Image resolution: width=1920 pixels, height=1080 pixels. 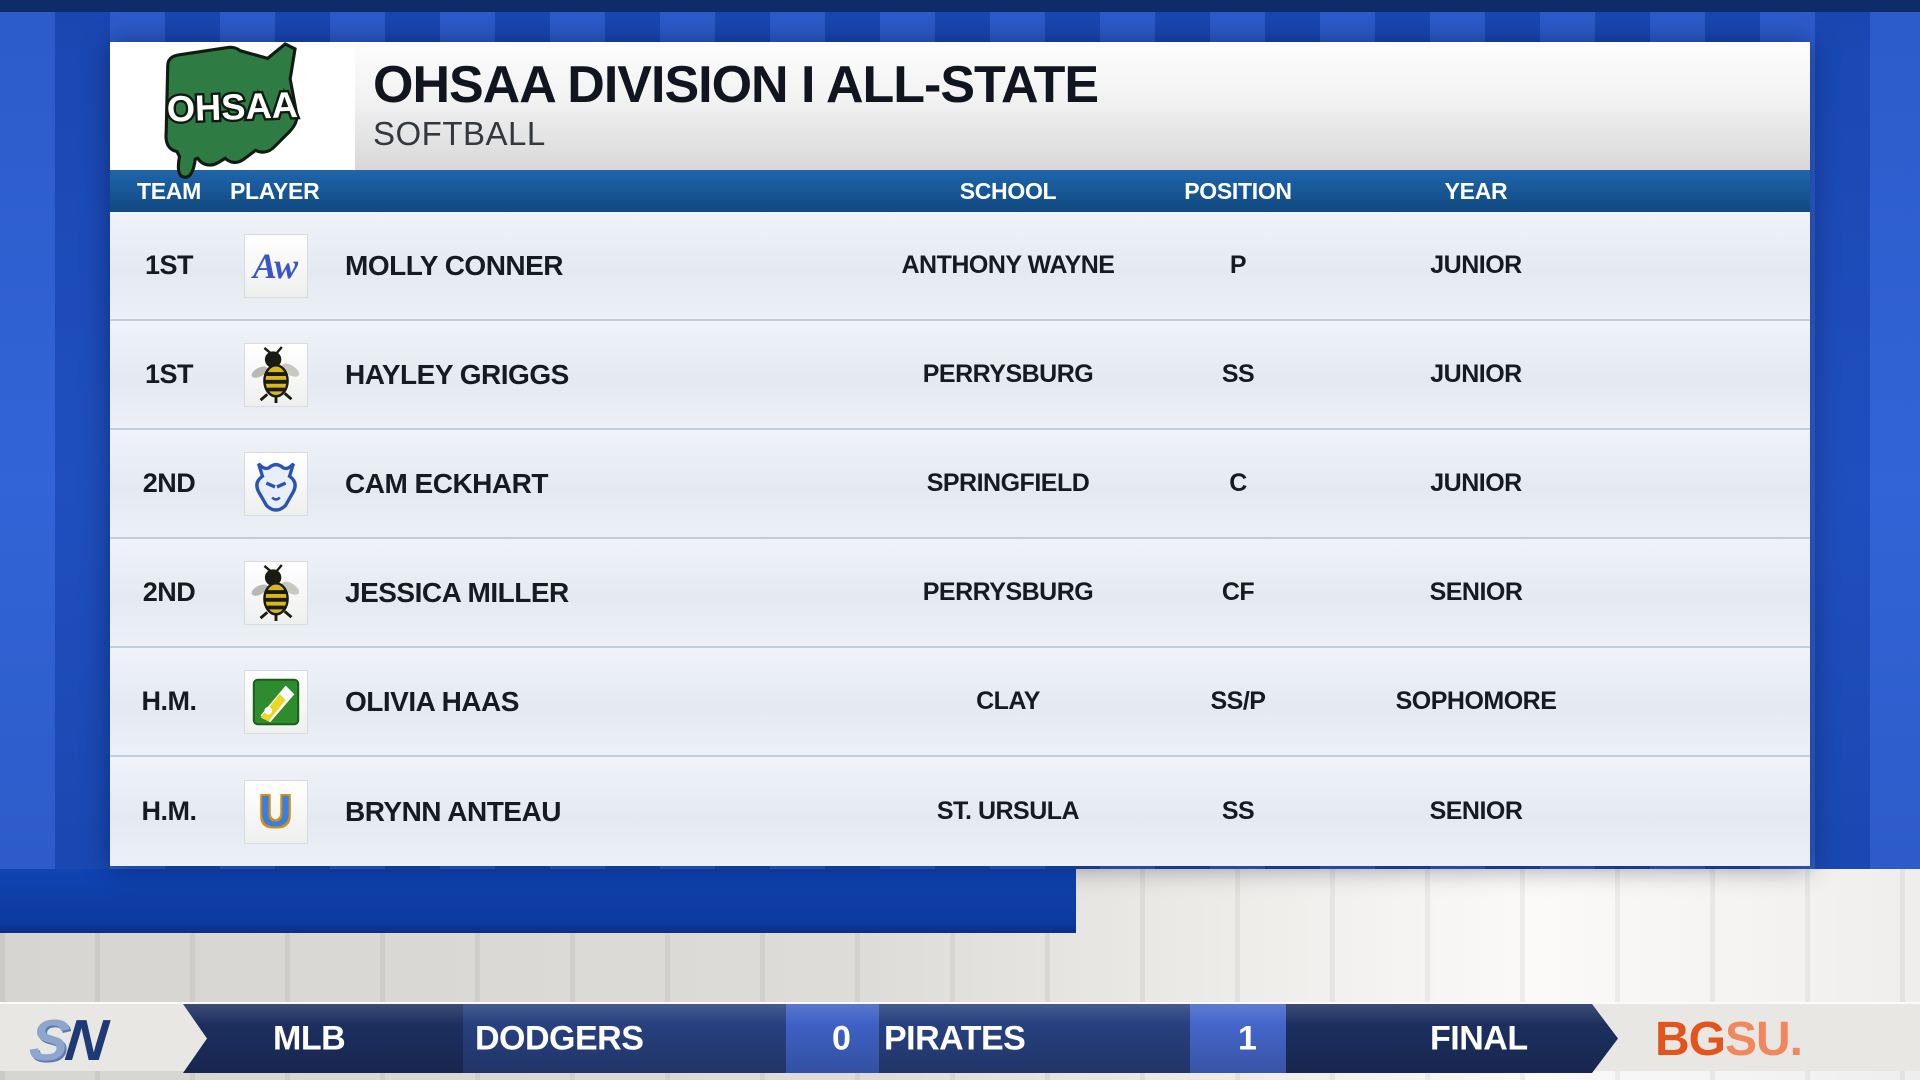 I want to click on bgsu-sponsor-logo: BGSU., so click(x=1729, y=1039).